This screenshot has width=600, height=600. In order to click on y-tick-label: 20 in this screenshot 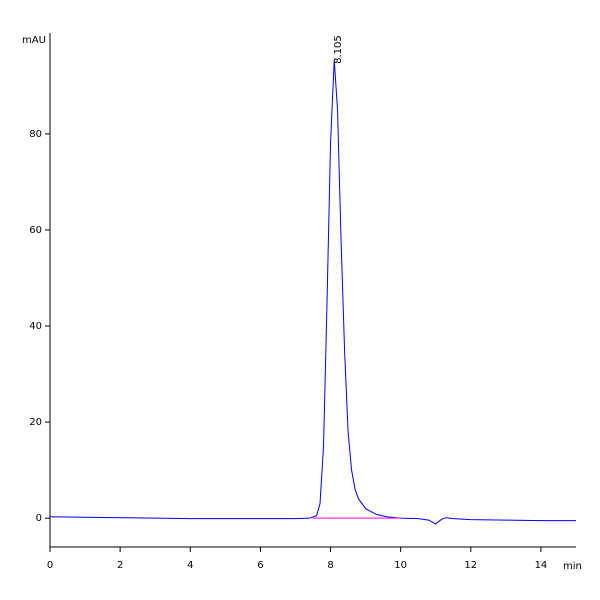, I will do `click(35, 422)`.